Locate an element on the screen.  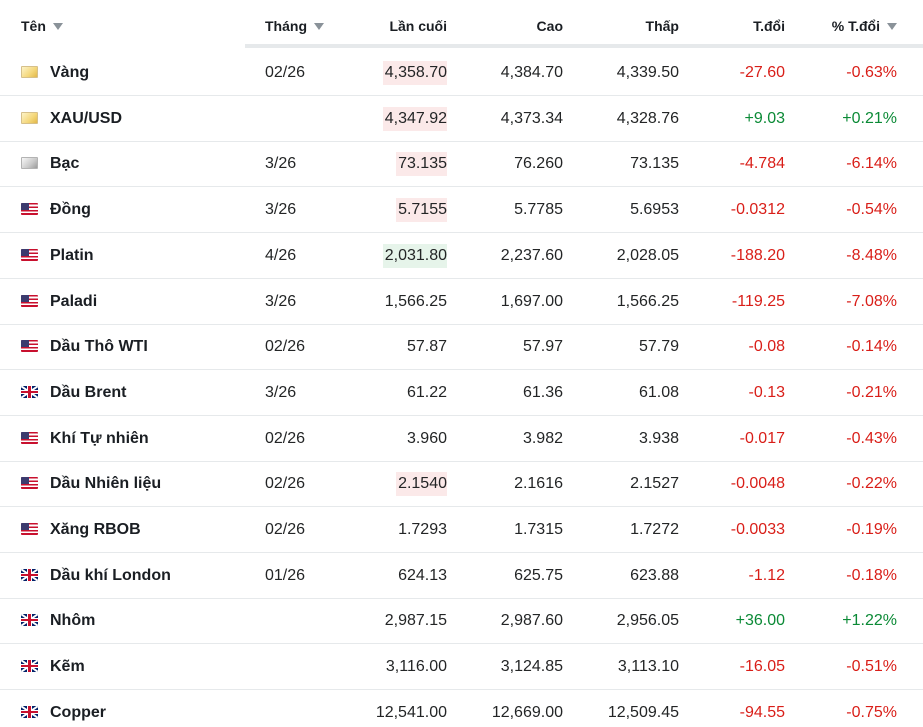
last-price: 1.7293 is located at coordinates (422, 529).